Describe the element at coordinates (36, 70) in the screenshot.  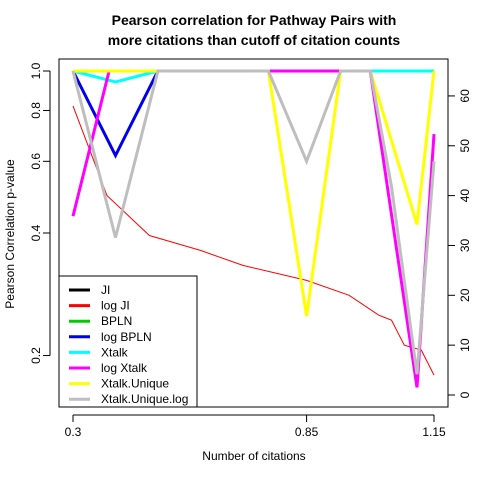
I see `y-left-tick-label: 1.0` at that location.